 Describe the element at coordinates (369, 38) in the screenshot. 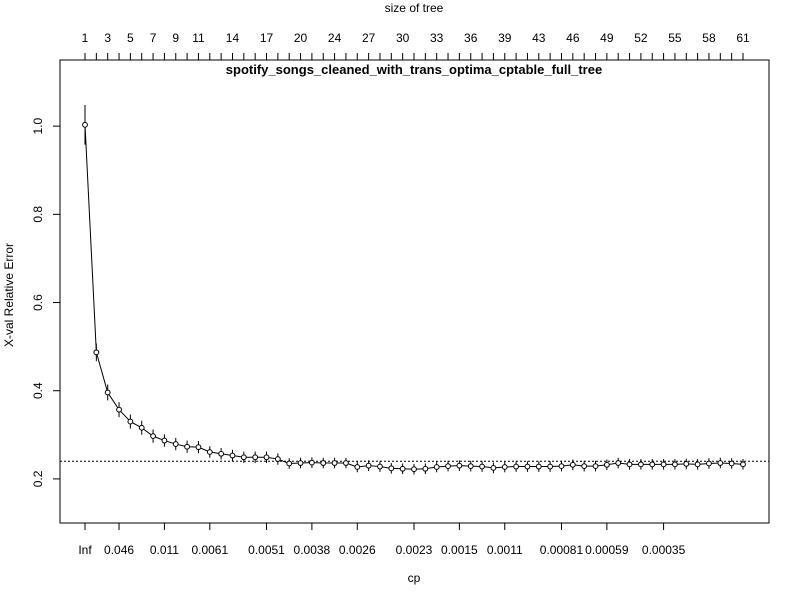

I see `top-tick-label: 27` at that location.